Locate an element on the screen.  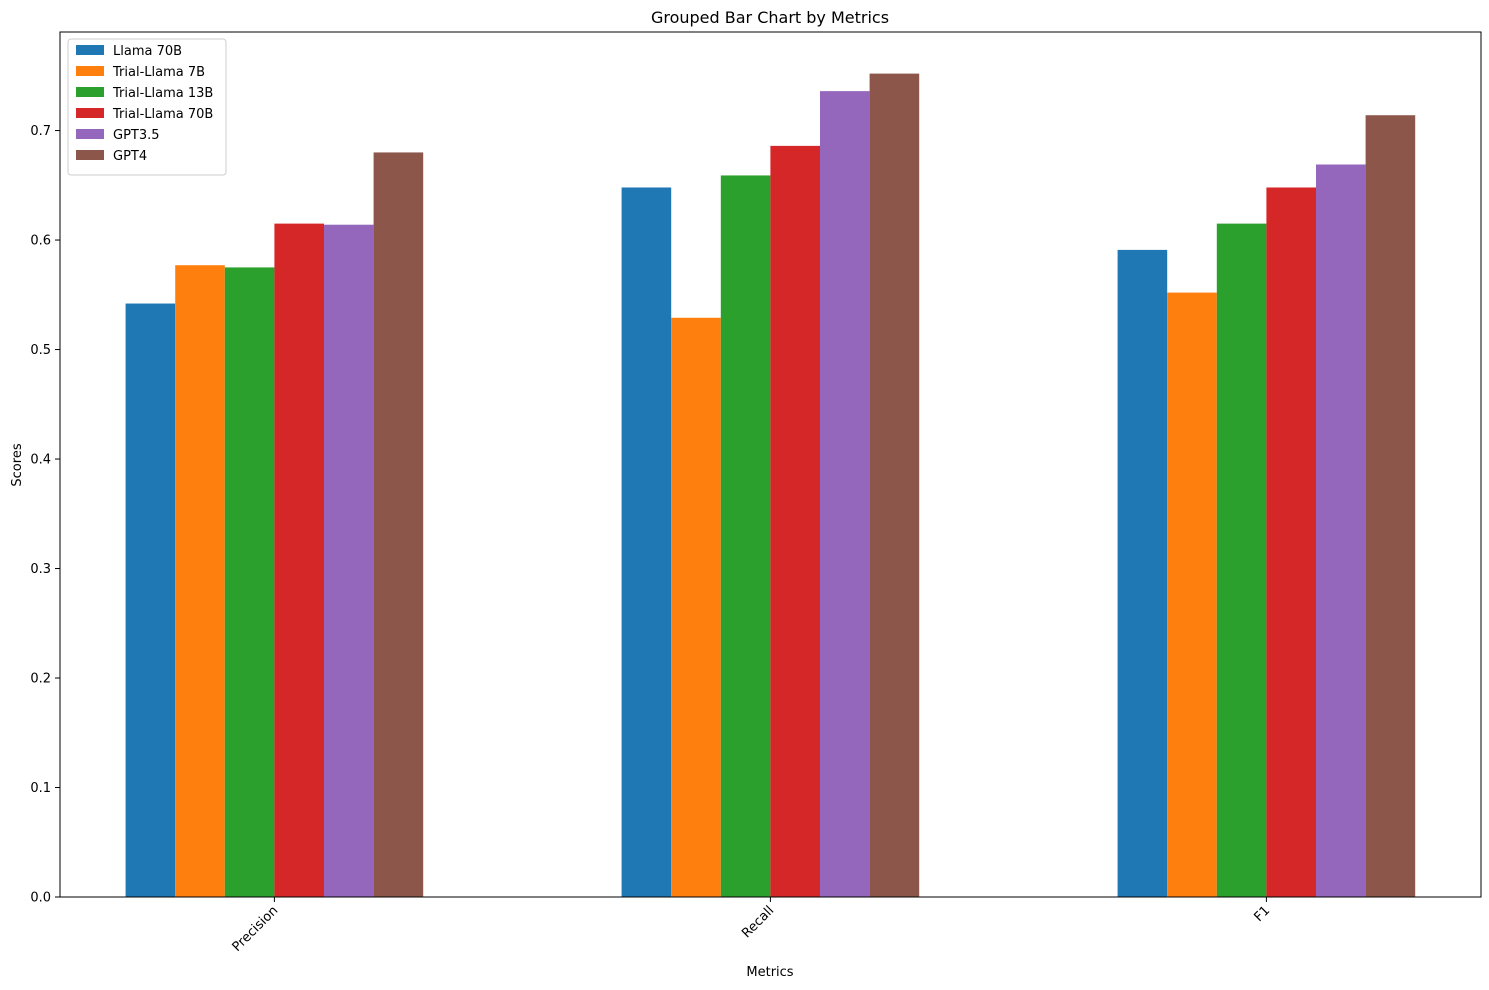
x-tick-label: F1 is located at coordinates (1262, 914).